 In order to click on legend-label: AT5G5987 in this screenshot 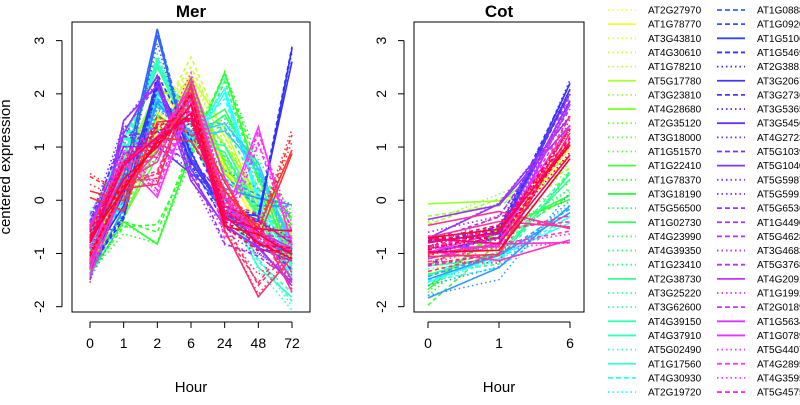, I will do `click(778, 180)`.